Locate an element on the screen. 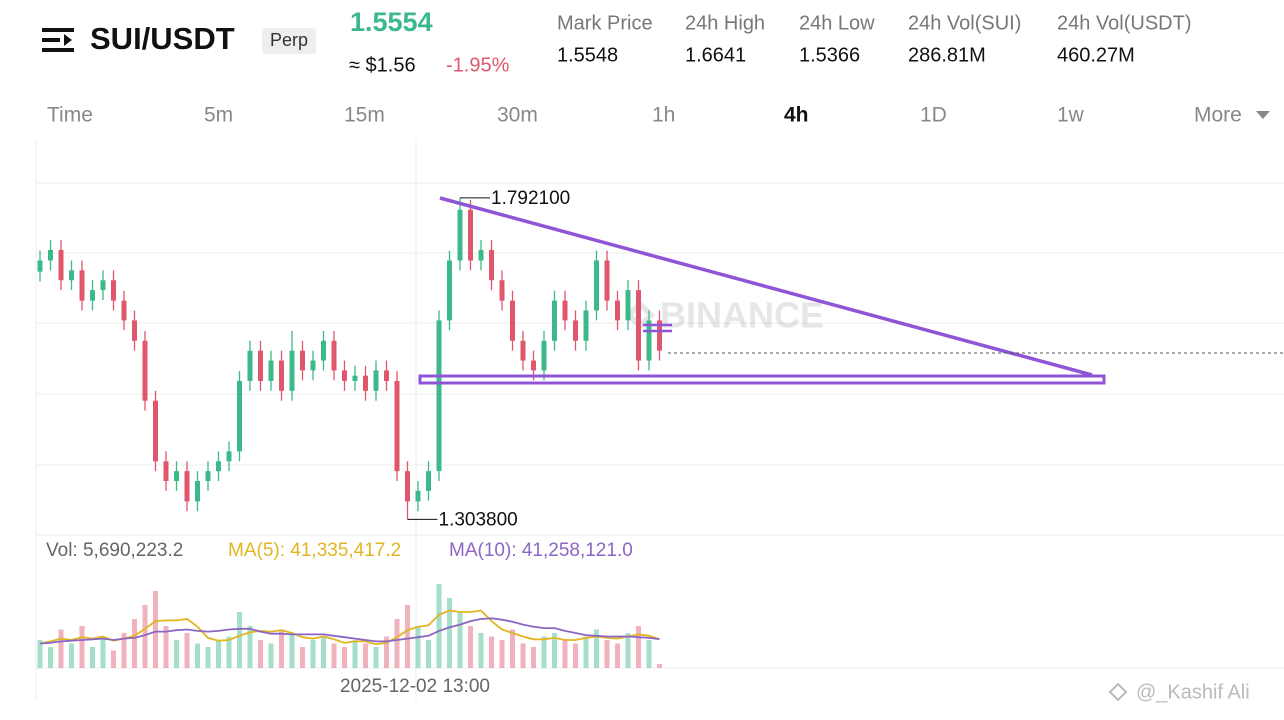  timeframe-tab: 15m is located at coordinates (364, 115).